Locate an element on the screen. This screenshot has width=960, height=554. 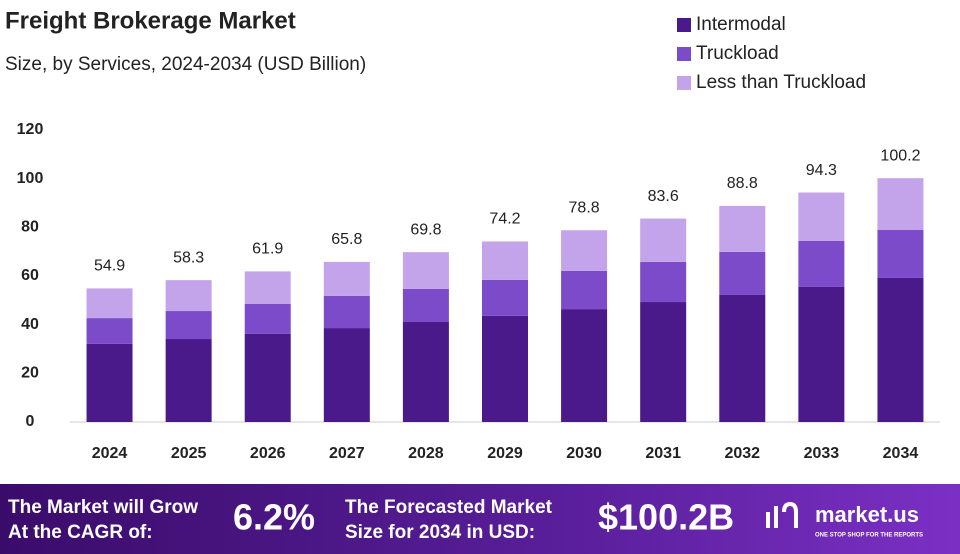
x-tick-label: 2033 is located at coordinates (822, 453).